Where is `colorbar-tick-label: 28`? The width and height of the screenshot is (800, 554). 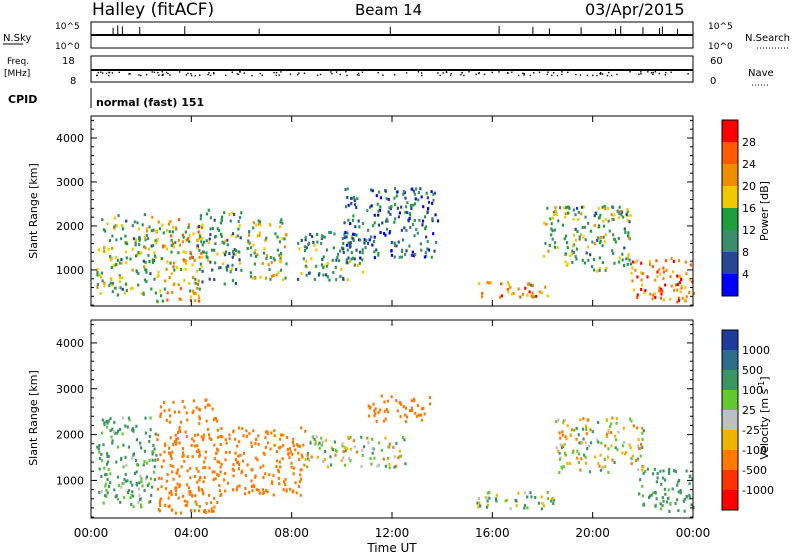
colorbar-tick-label: 28 is located at coordinates (749, 142).